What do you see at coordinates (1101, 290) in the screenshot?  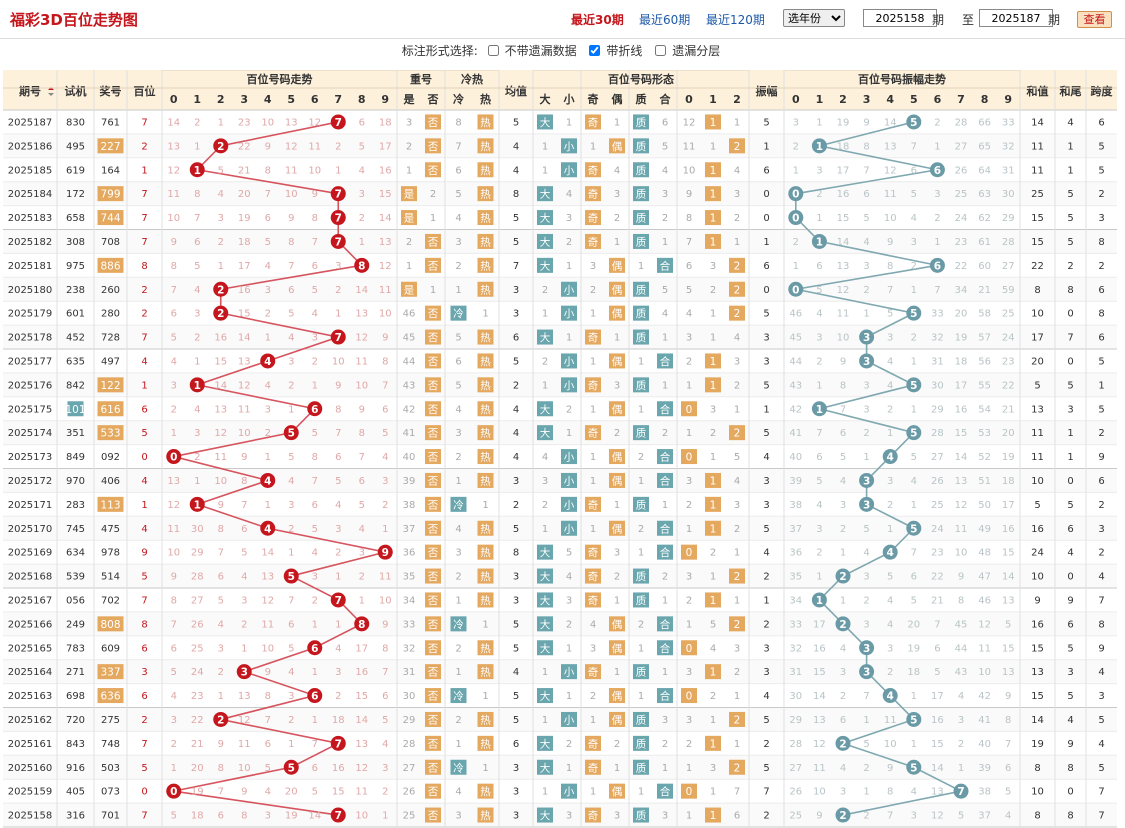 I see `span-cell: 6` at bounding box center [1101, 290].